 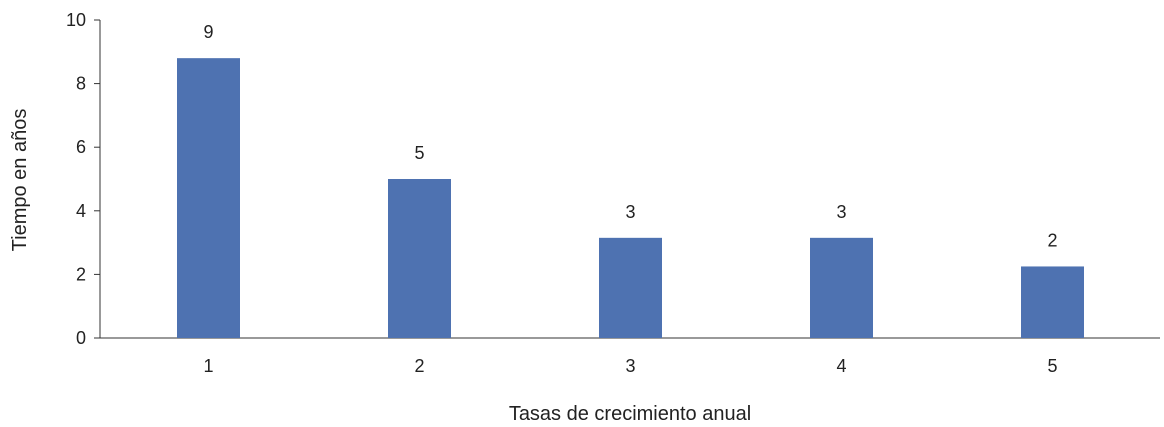 I want to click on x-tick-label: 2, so click(x=419, y=366).